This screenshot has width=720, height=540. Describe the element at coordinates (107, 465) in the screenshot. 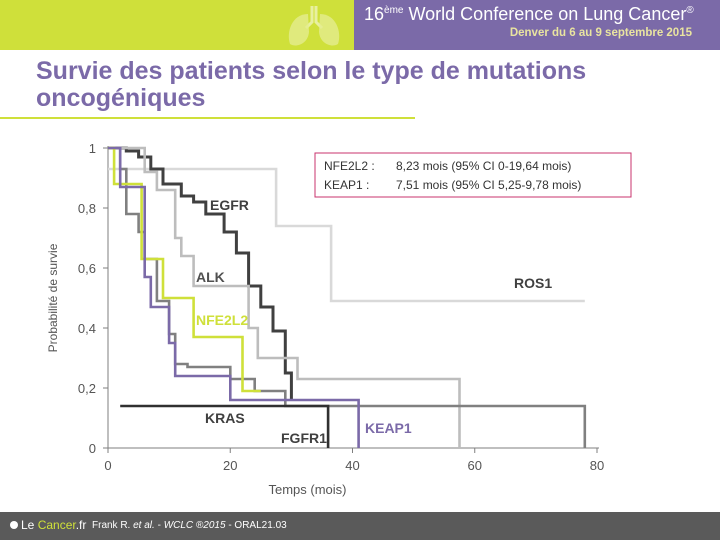

I see `x-tick-label: 0` at that location.